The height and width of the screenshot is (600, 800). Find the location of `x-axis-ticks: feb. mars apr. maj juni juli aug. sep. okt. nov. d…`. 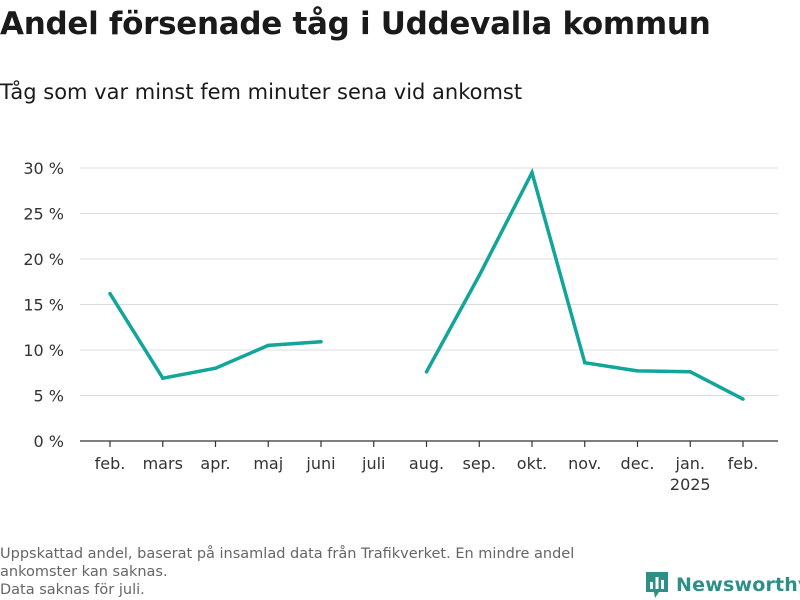

x-axis-ticks: feb. mars apr. maj juni juli aug. sep. okt. nov. d… is located at coordinates (429, 467).